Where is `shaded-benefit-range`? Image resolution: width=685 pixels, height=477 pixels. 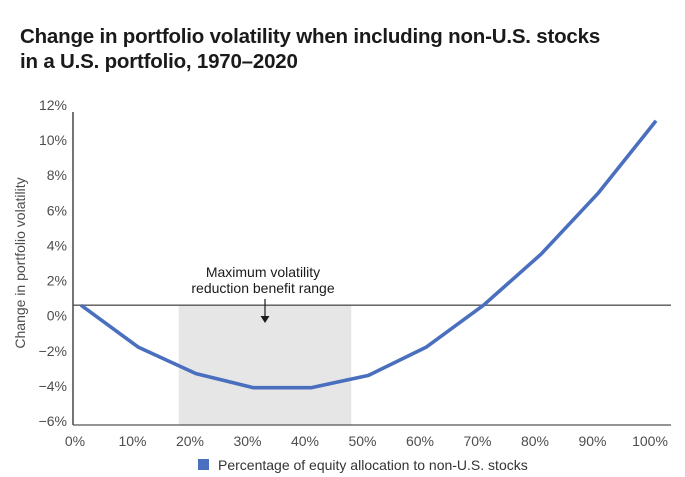
shaded-benefit-range is located at coordinates (265, 365).